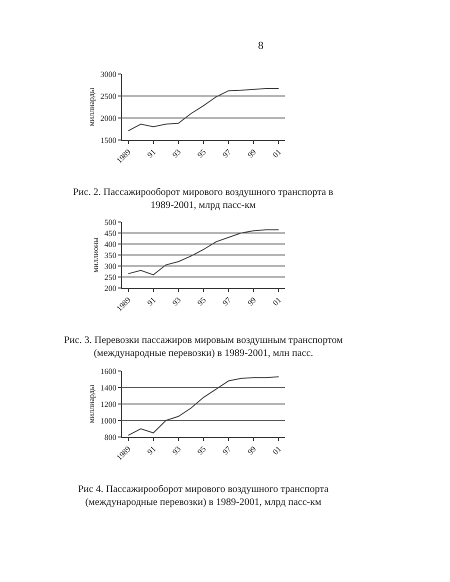 The height and width of the screenshot is (582, 450). I want to click on y-tick-label: 1600, so click(108, 371).